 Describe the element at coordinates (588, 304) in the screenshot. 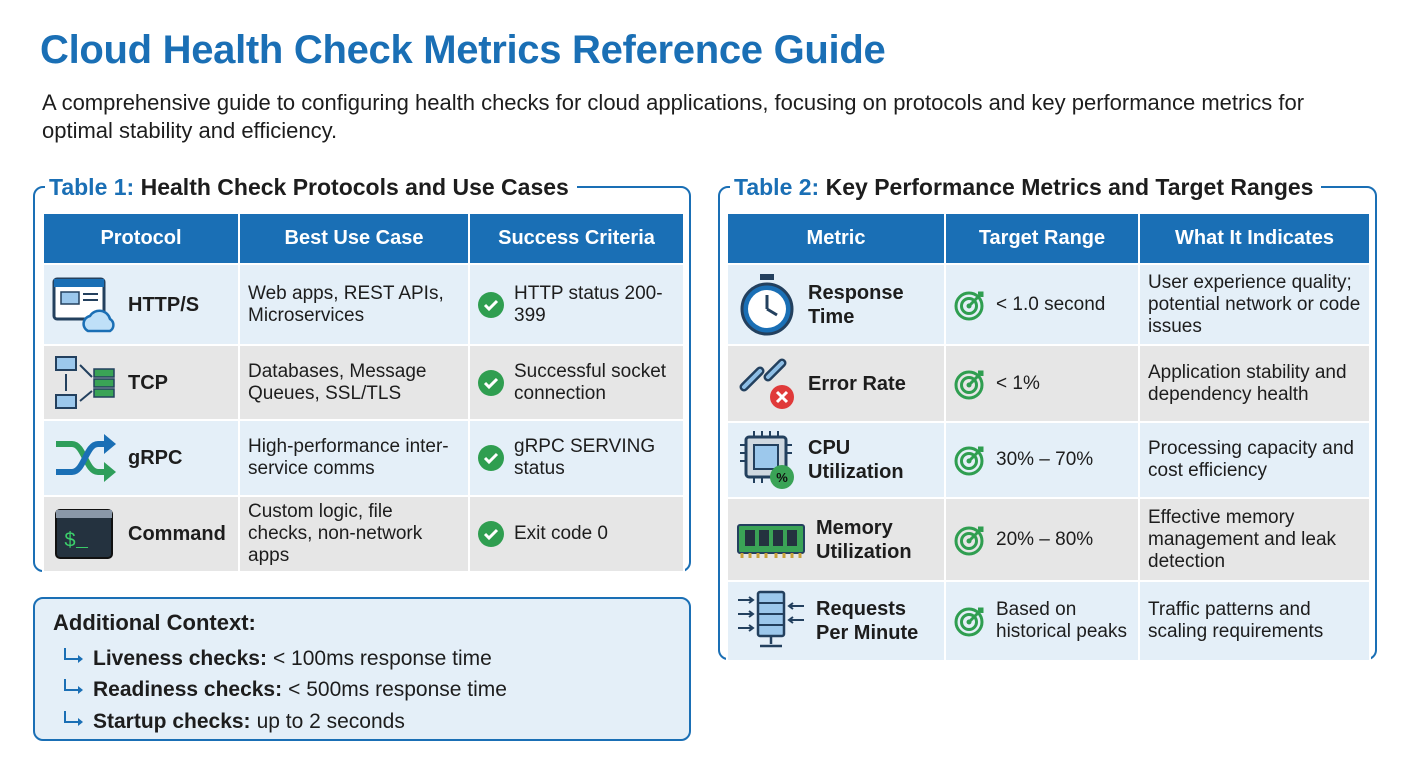

I see `cell-text: HTTP status 200-399` at that location.